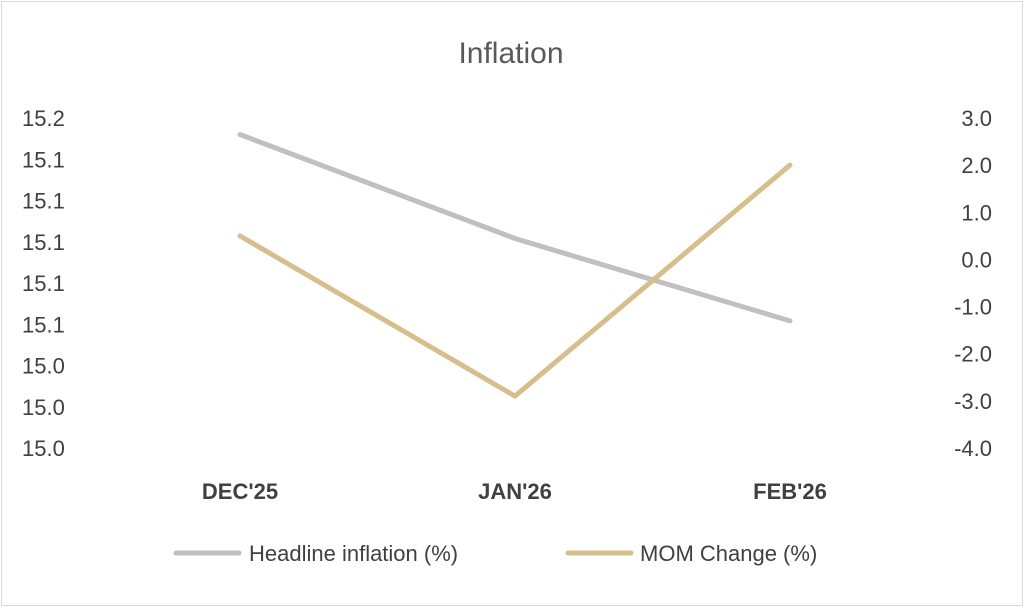 Image resolution: width=1024 pixels, height=607 pixels. Describe the element at coordinates (973, 307) in the screenshot. I see `right-tick-label: -1.0` at that location.